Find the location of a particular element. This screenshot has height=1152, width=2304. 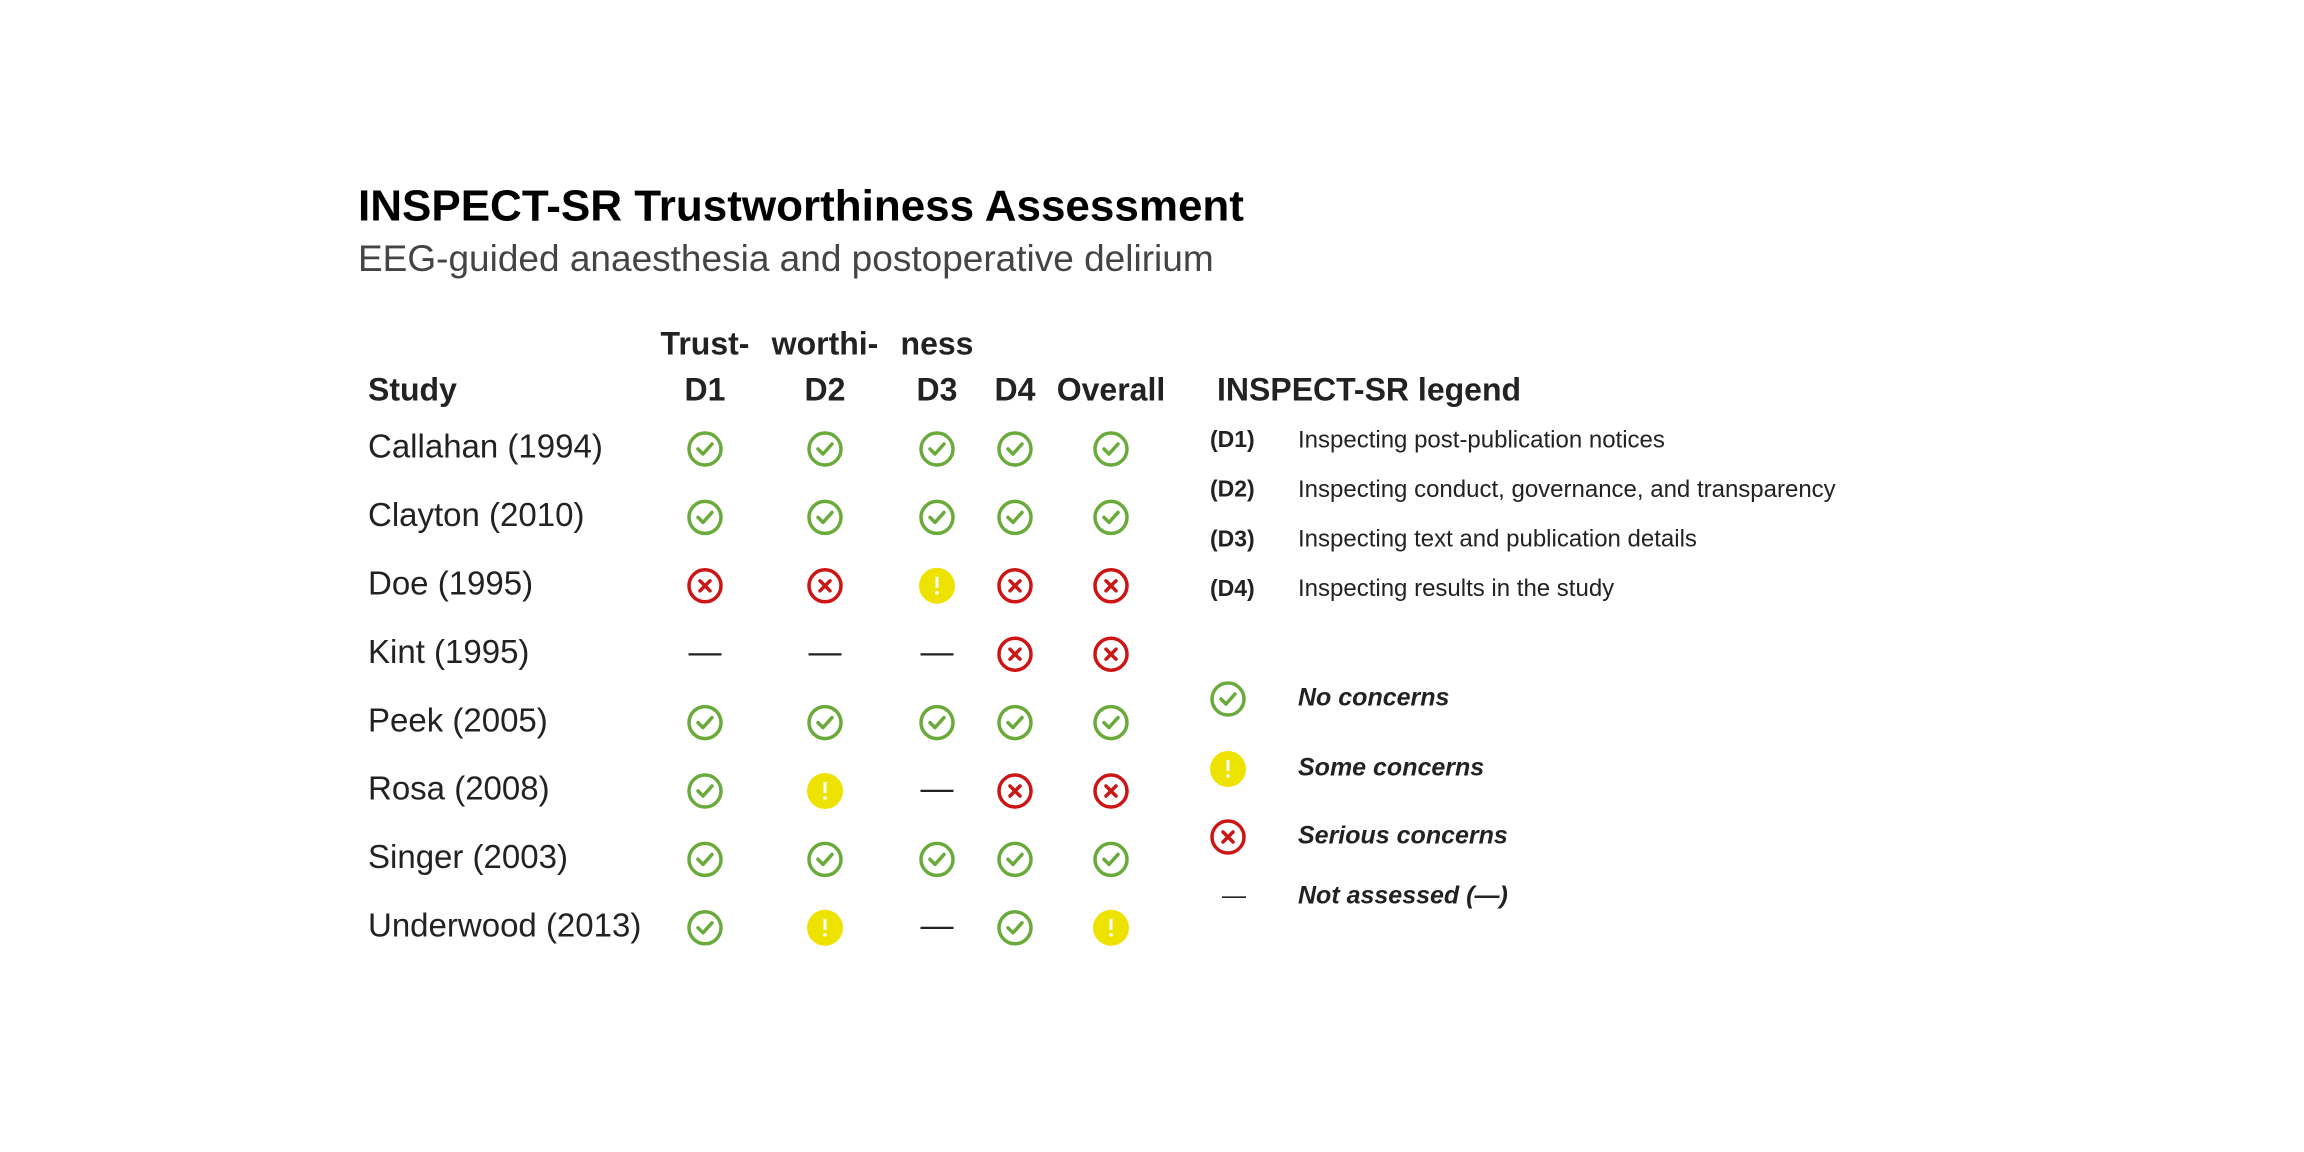

column-header: D4 is located at coordinates (1015, 389).